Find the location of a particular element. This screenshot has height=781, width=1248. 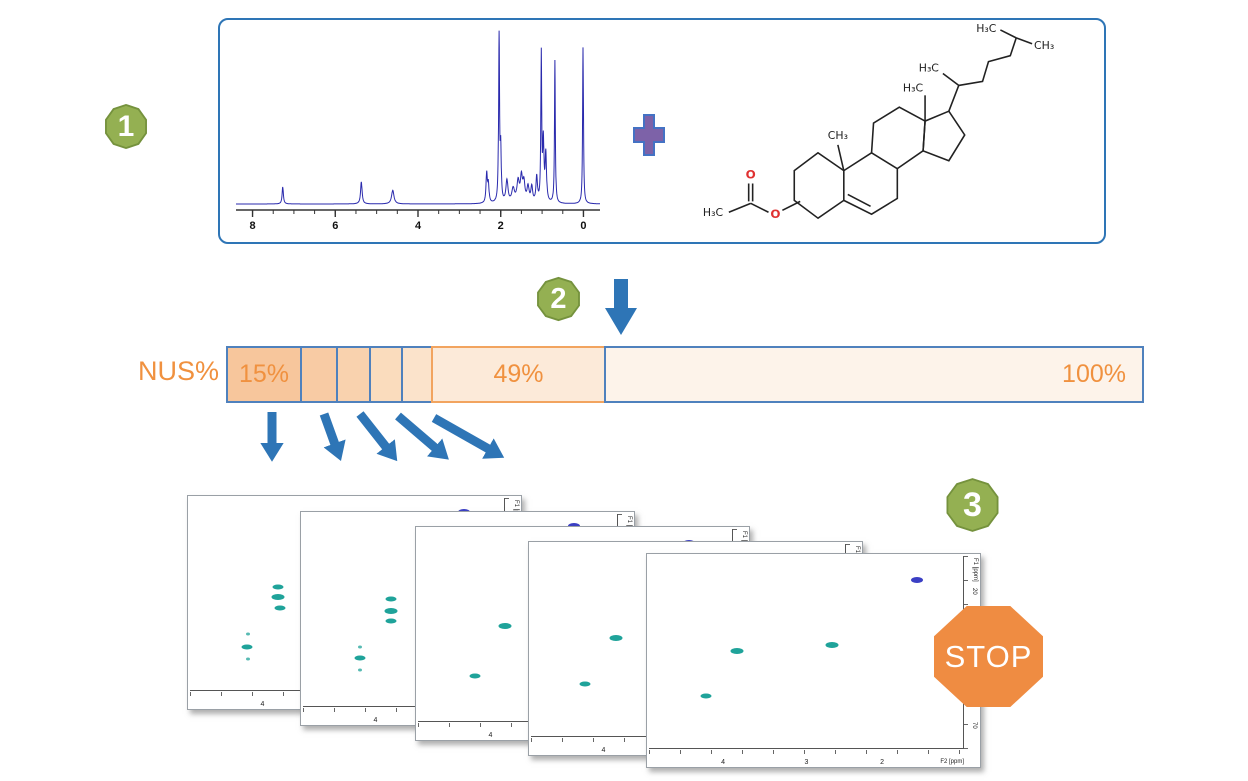

nus-segment-7: 100% is located at coordinates (874, 374).